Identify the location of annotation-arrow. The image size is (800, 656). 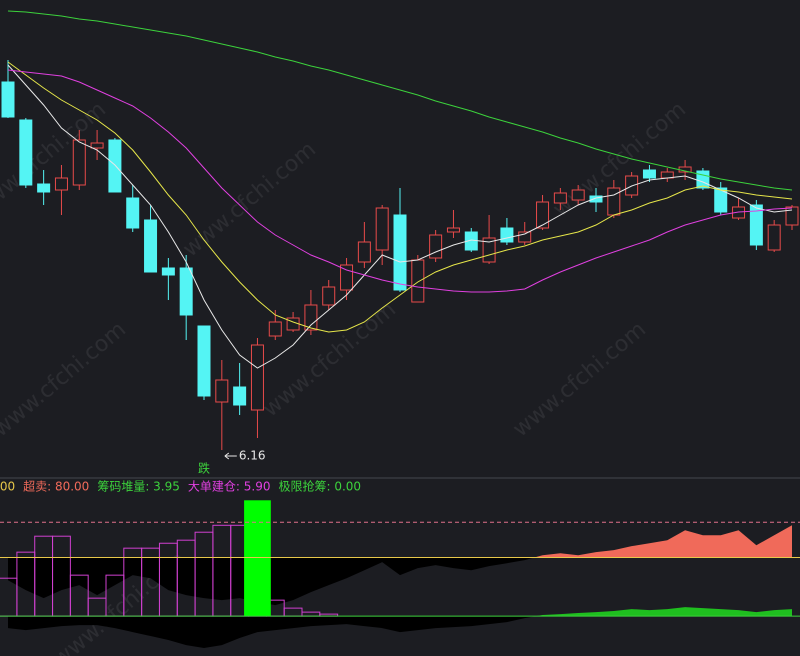
(230, 456).